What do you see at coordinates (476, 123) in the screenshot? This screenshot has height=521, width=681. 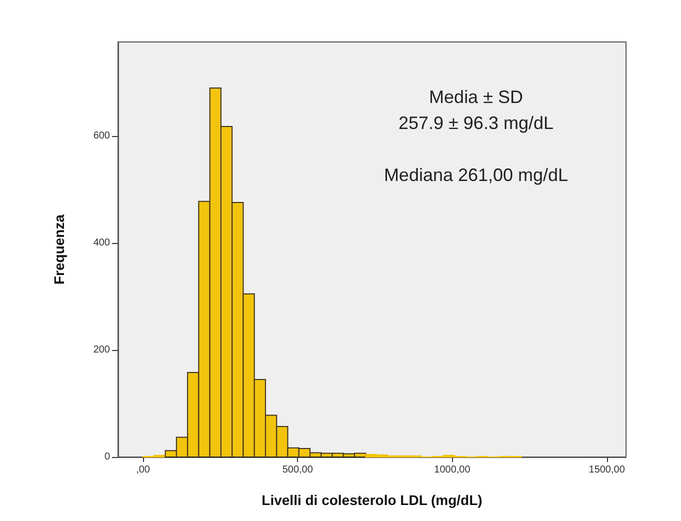 I see `annotation: 257.9 ± 96.3 mg/dL` at bounding box center [476, 123].